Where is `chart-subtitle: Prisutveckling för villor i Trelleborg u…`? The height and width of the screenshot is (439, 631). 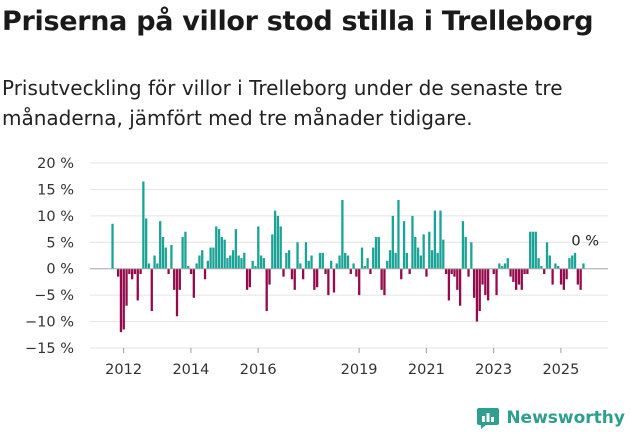 chart-subtitle: Prisutveckling för villor i Trelleborg u… is located at coordinates (282, 103).